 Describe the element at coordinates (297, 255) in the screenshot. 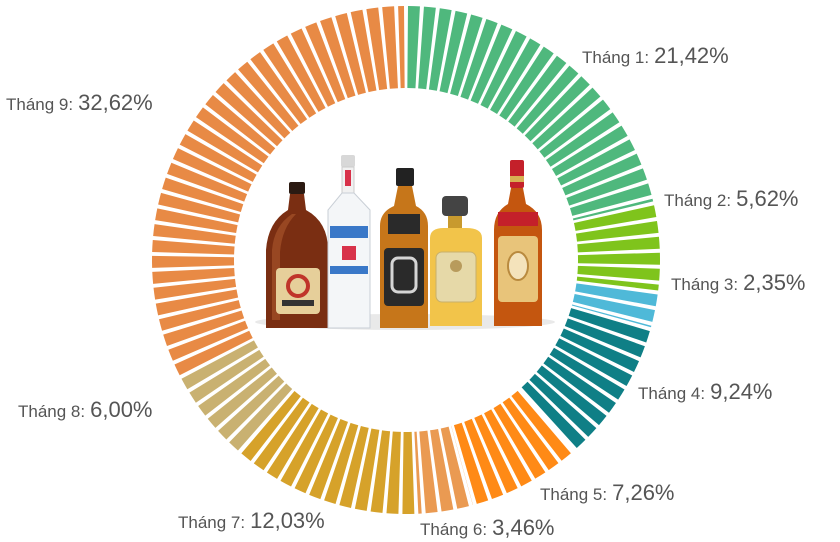

I see `cognac-bottle-icon` at that location.